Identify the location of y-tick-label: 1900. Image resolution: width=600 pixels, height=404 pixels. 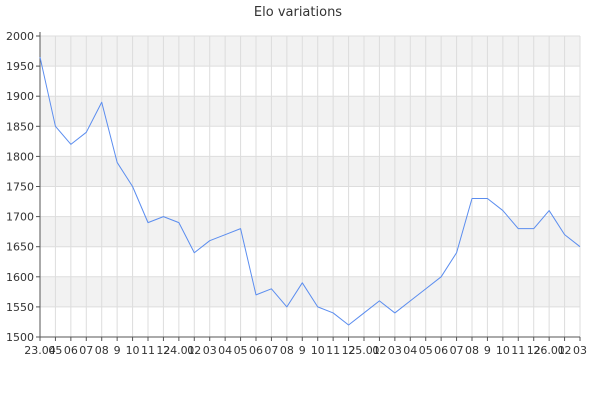
(20, 96).